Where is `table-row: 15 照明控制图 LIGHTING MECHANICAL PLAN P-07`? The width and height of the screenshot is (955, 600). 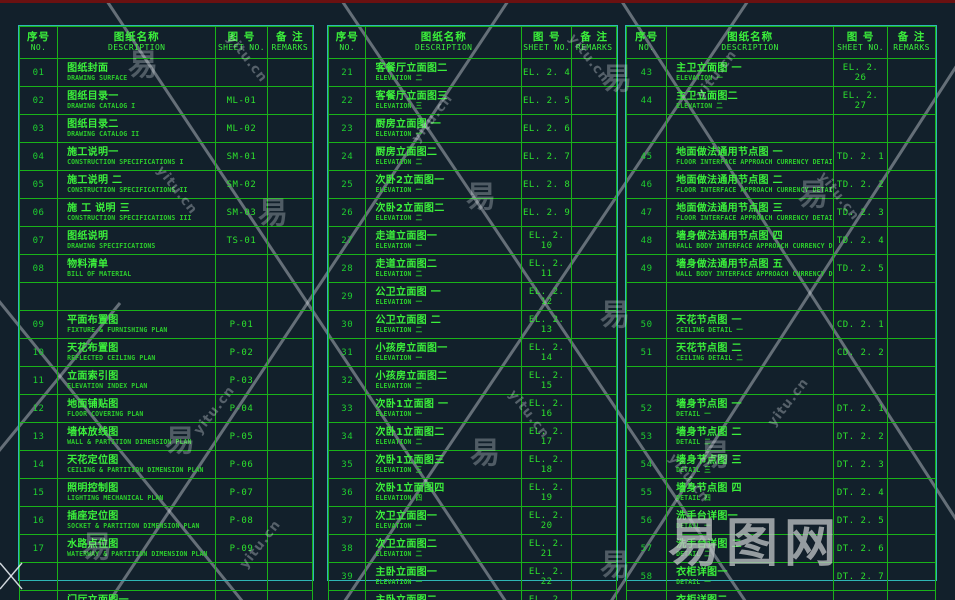
table-row: 15 照明控制图 LIGHTING MECHANICAL PLAN P-07 is located at coordinates (166, 492).